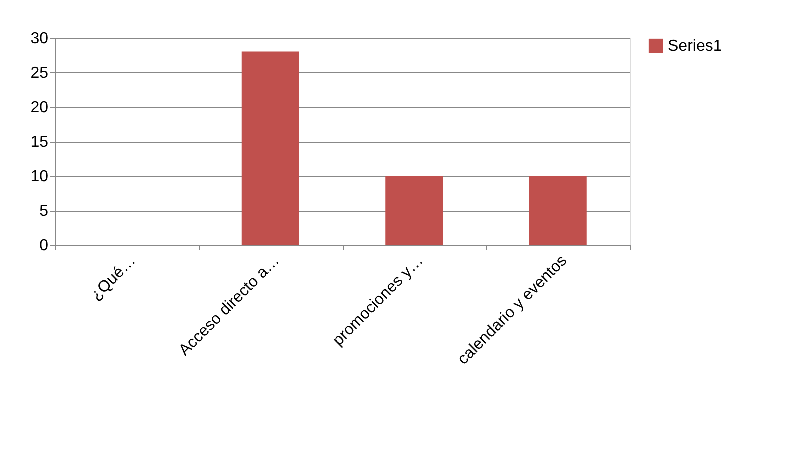 The image size is (811, 455). I want to click on y-tick-label: 30, so click(39, 39).